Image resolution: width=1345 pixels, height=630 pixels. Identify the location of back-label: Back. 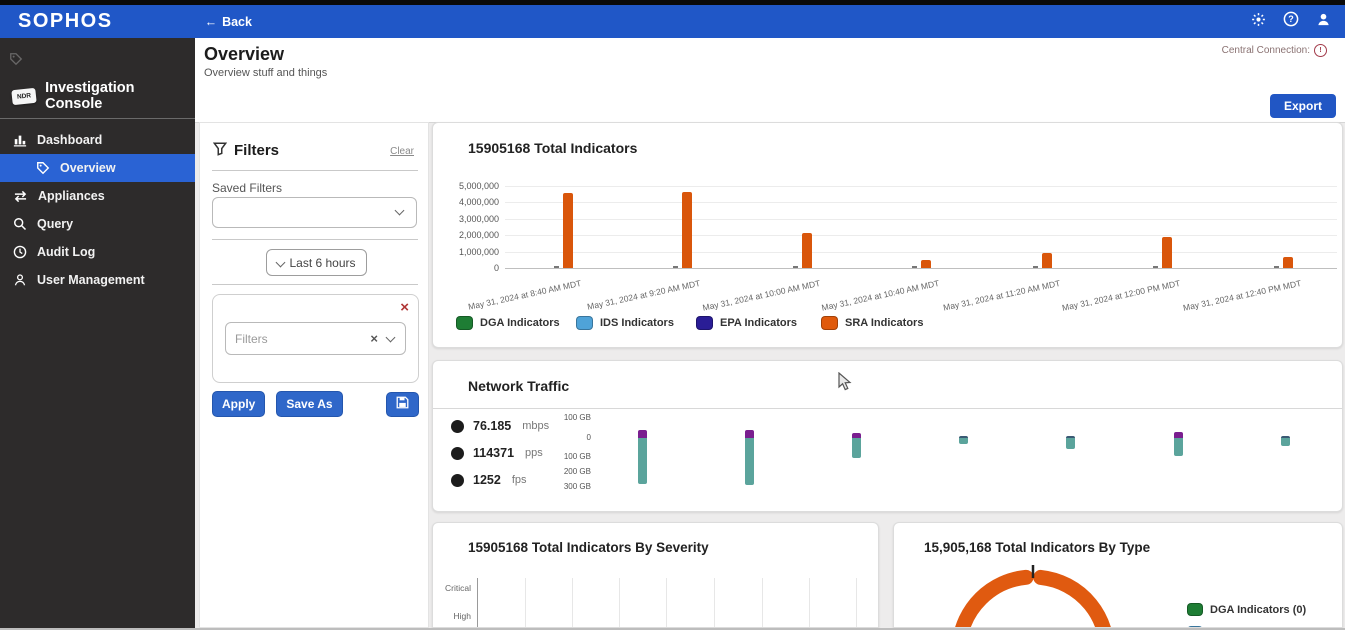
(237, 21).